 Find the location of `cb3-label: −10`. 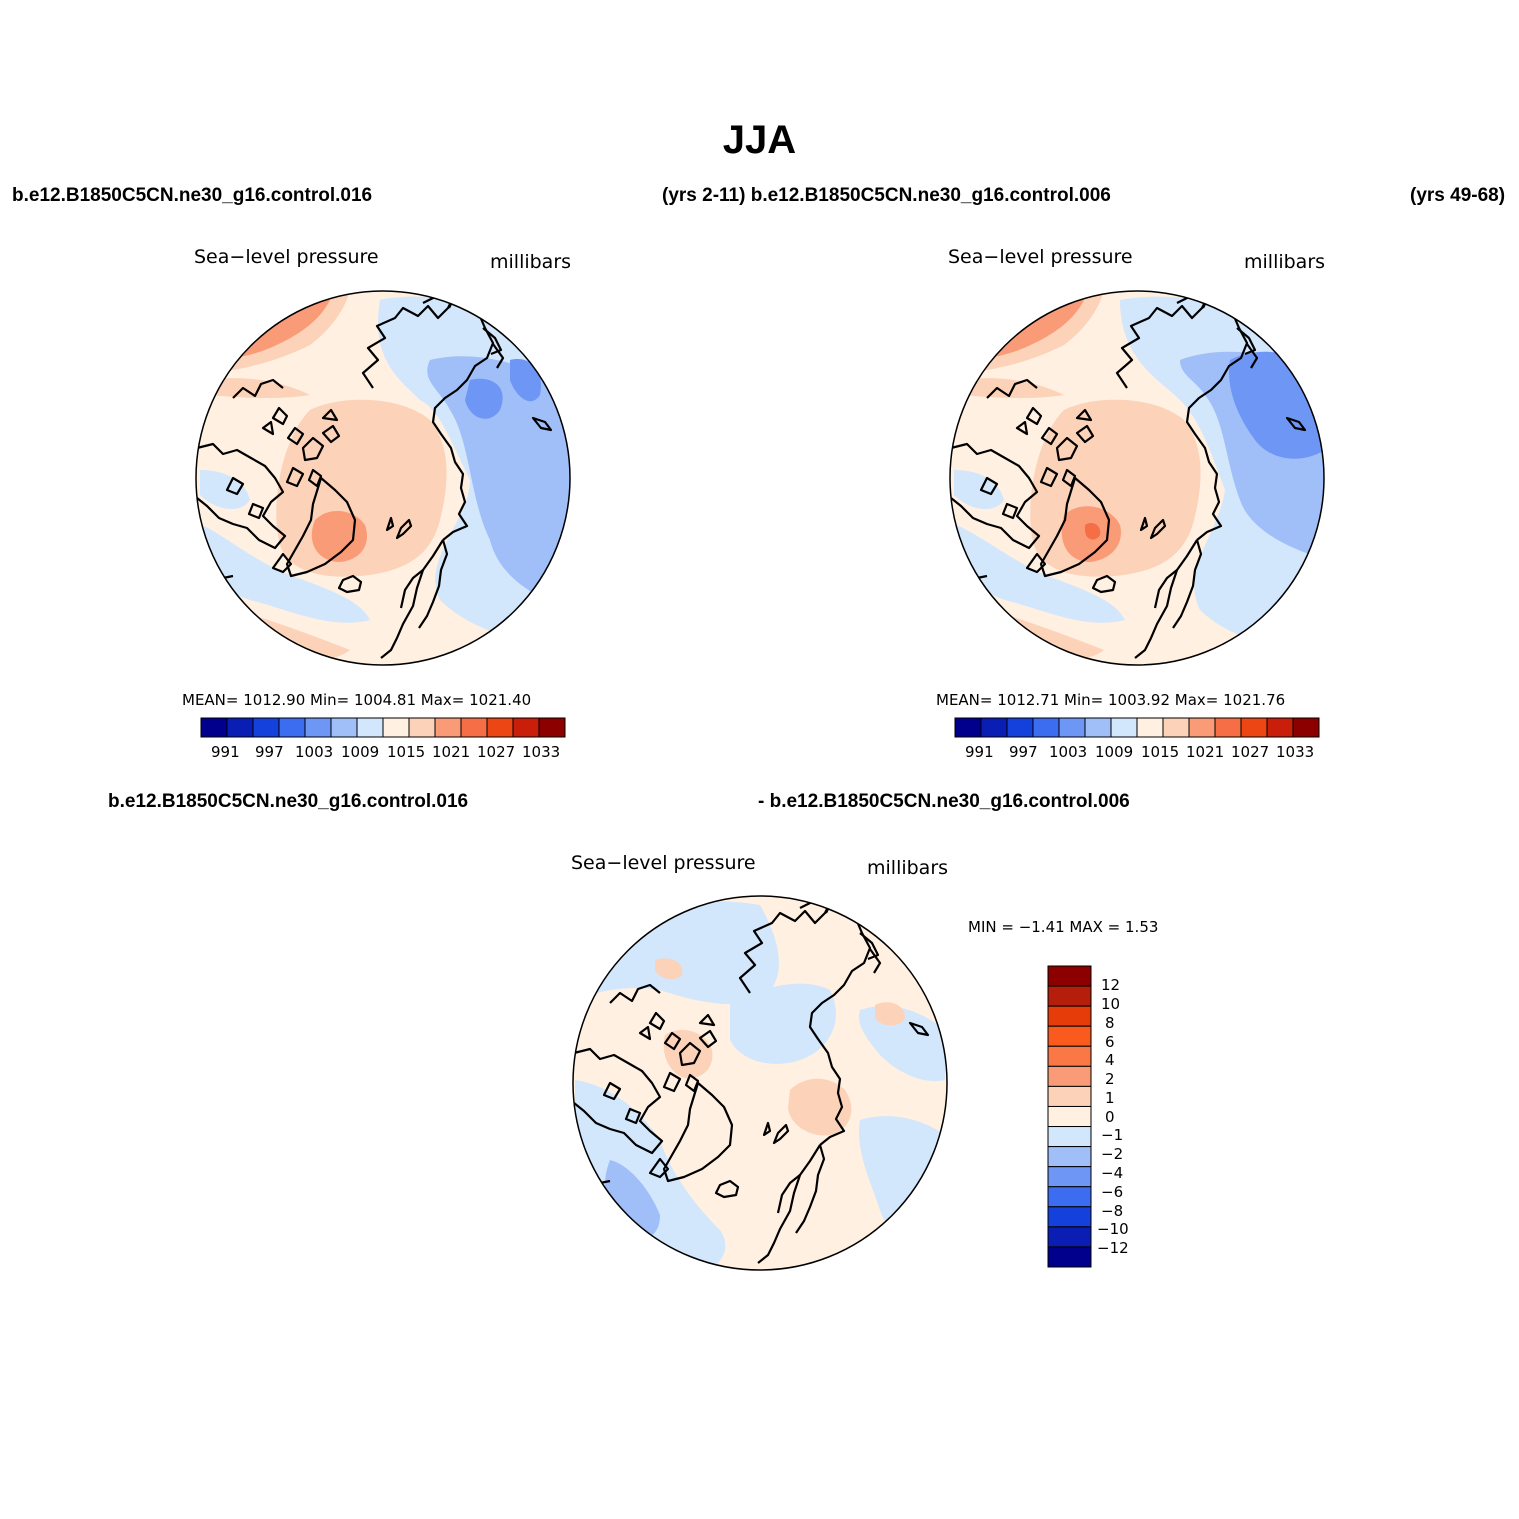

cb3-label: −10 is located at coordinates (1113, 1229).